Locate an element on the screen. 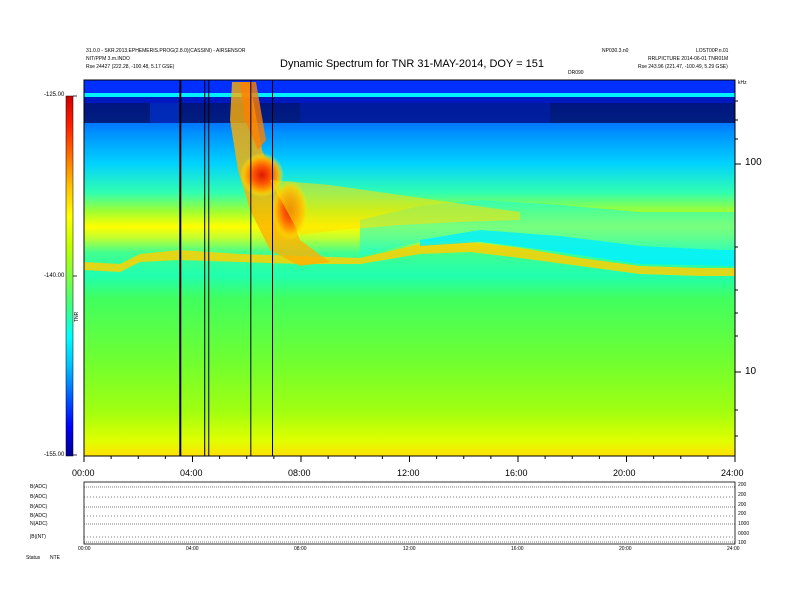 The image size is (792, 612). time-tick-6: 24:00 is located at coordinates (732, 473).